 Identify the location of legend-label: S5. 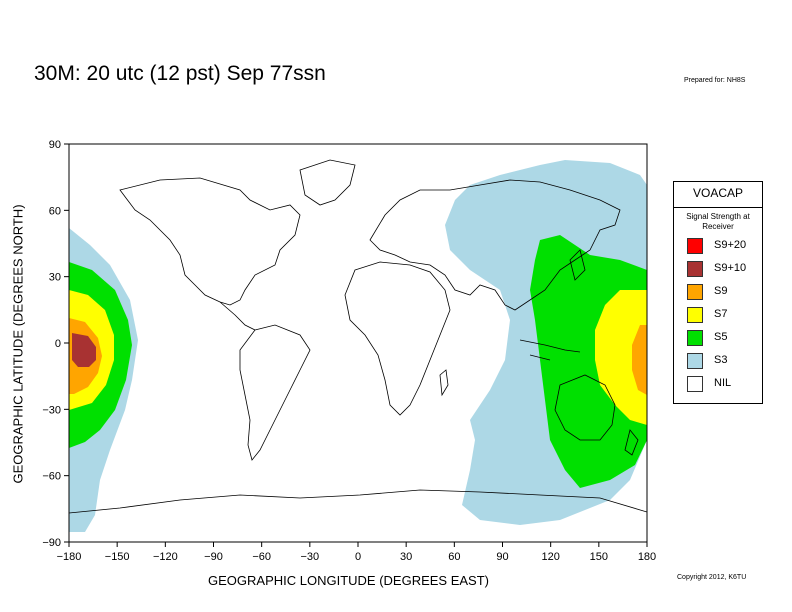
(721, 337).